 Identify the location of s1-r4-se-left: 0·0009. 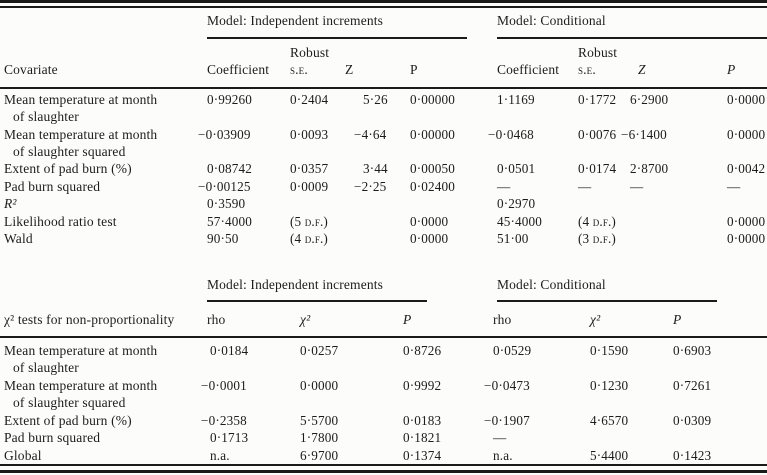
(309, 186).